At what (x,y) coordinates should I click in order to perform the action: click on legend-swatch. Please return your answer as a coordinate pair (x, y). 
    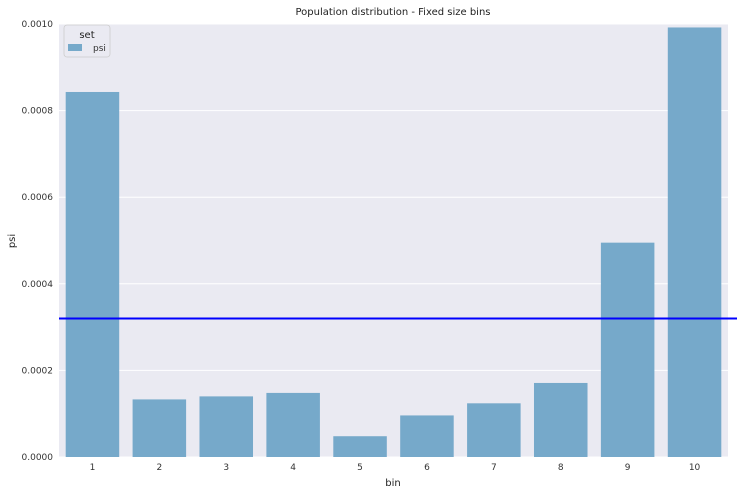
    Looking at the image, I should click on (75, 47).